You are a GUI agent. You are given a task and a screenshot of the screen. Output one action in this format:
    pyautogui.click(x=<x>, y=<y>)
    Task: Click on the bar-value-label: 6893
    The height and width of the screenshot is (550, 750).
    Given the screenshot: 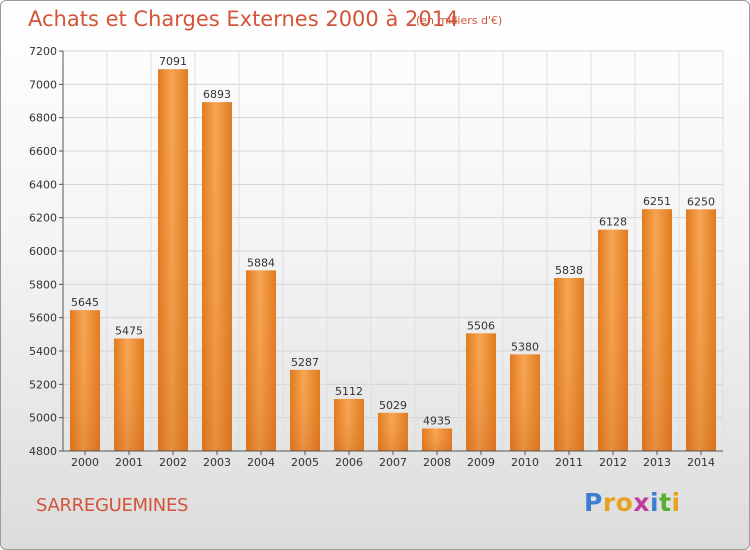 What is the action you would take?
    pyautogui.click(x=217, y=94)
    